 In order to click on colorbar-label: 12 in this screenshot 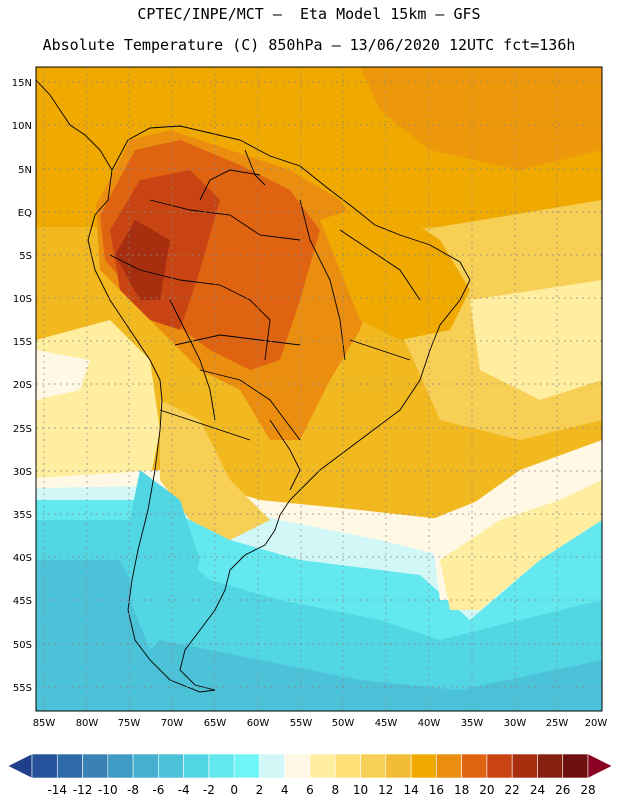, I will do `click(385, 790)`.